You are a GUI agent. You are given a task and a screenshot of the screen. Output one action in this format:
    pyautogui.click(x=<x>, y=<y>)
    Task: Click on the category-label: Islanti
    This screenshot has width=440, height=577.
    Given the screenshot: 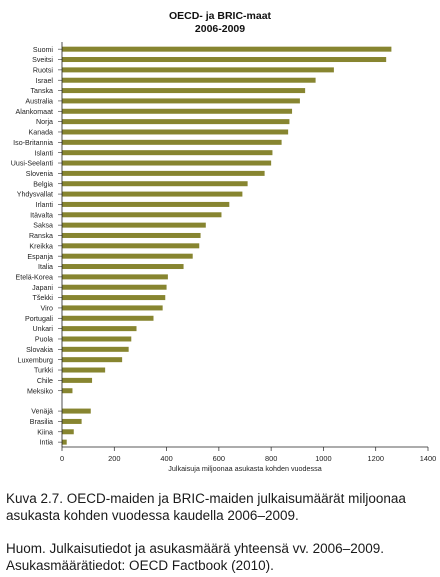 What is the action you would take?
    pyautogui.click(x=43, y=153)
    